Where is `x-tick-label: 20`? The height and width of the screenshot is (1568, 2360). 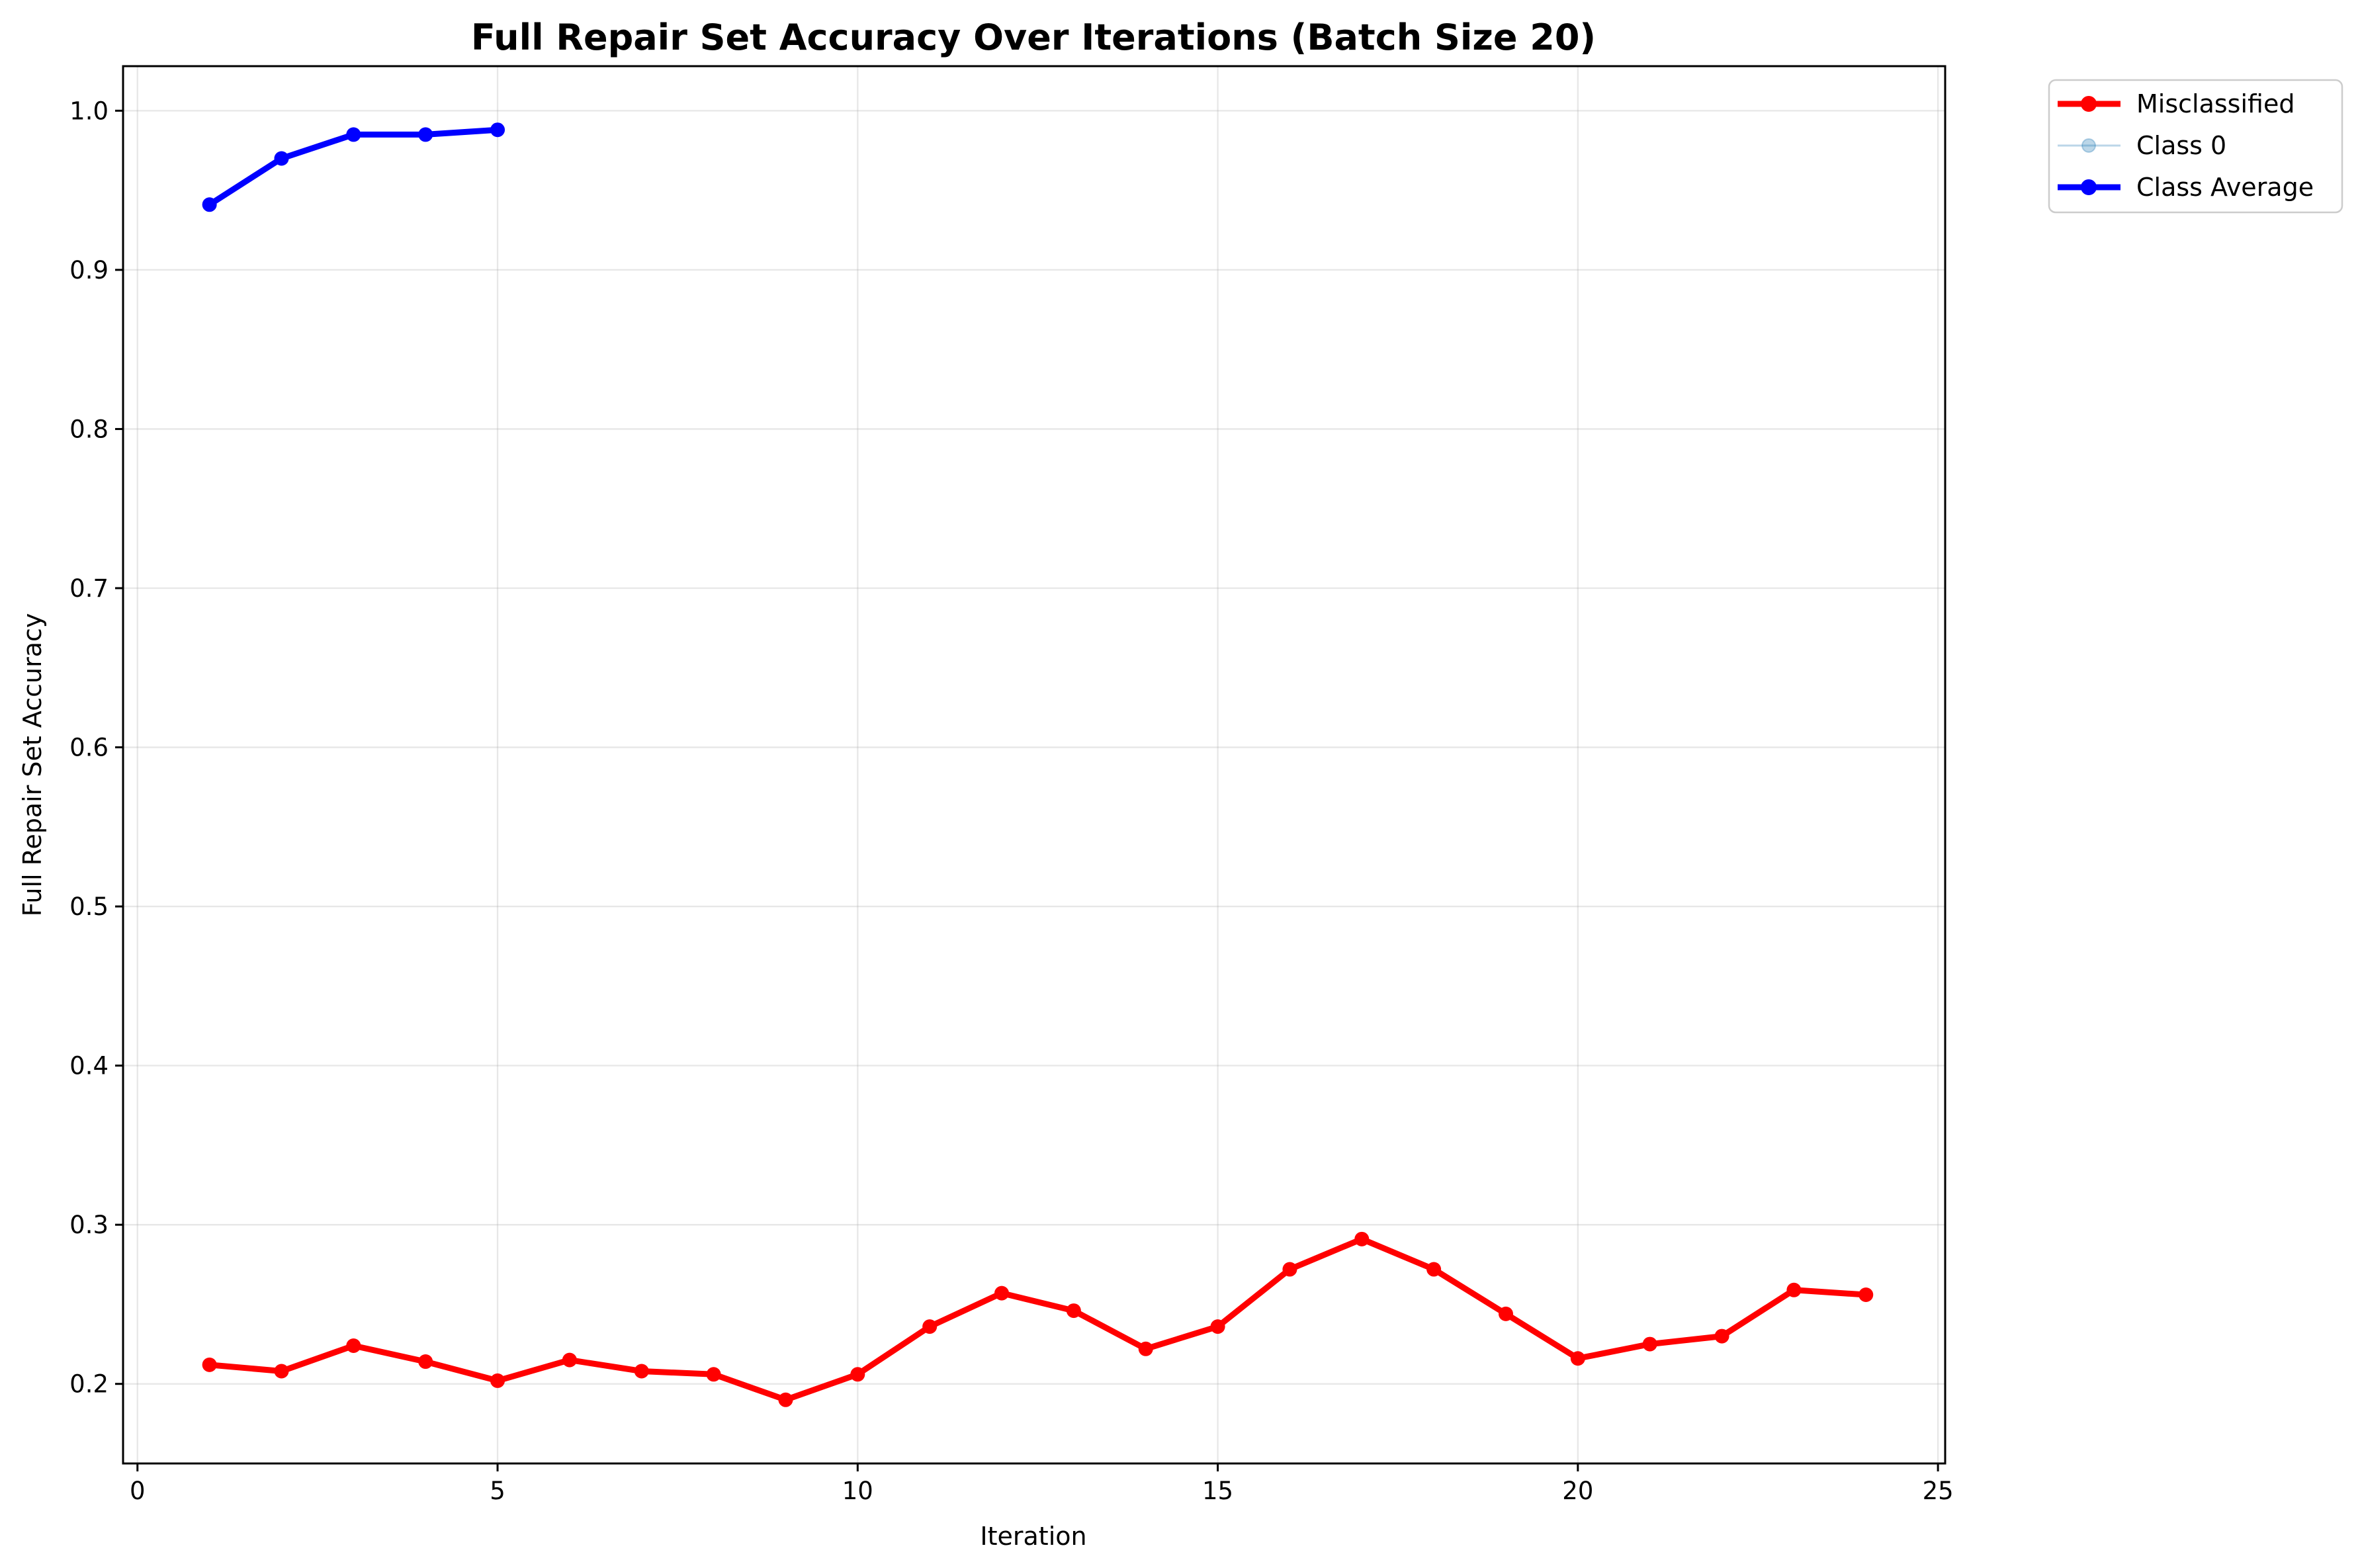 x-tick-label: 20 is located at coordinates (1577, 1491).